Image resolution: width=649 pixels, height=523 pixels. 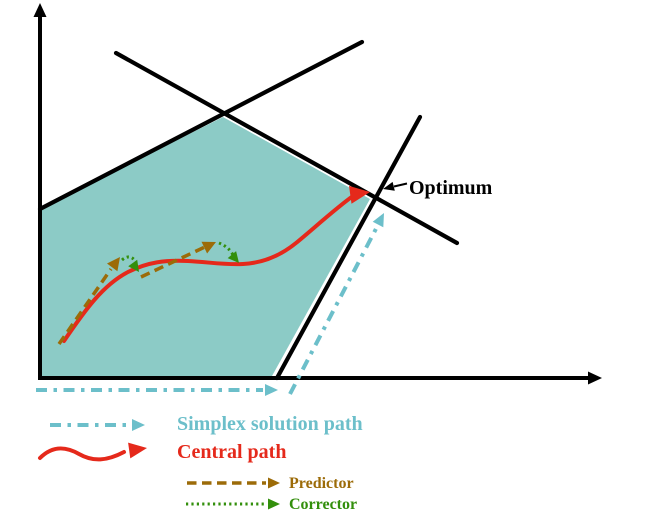 I want to click on legend-corrector-label: Corrector, so click(x=323, y=504).